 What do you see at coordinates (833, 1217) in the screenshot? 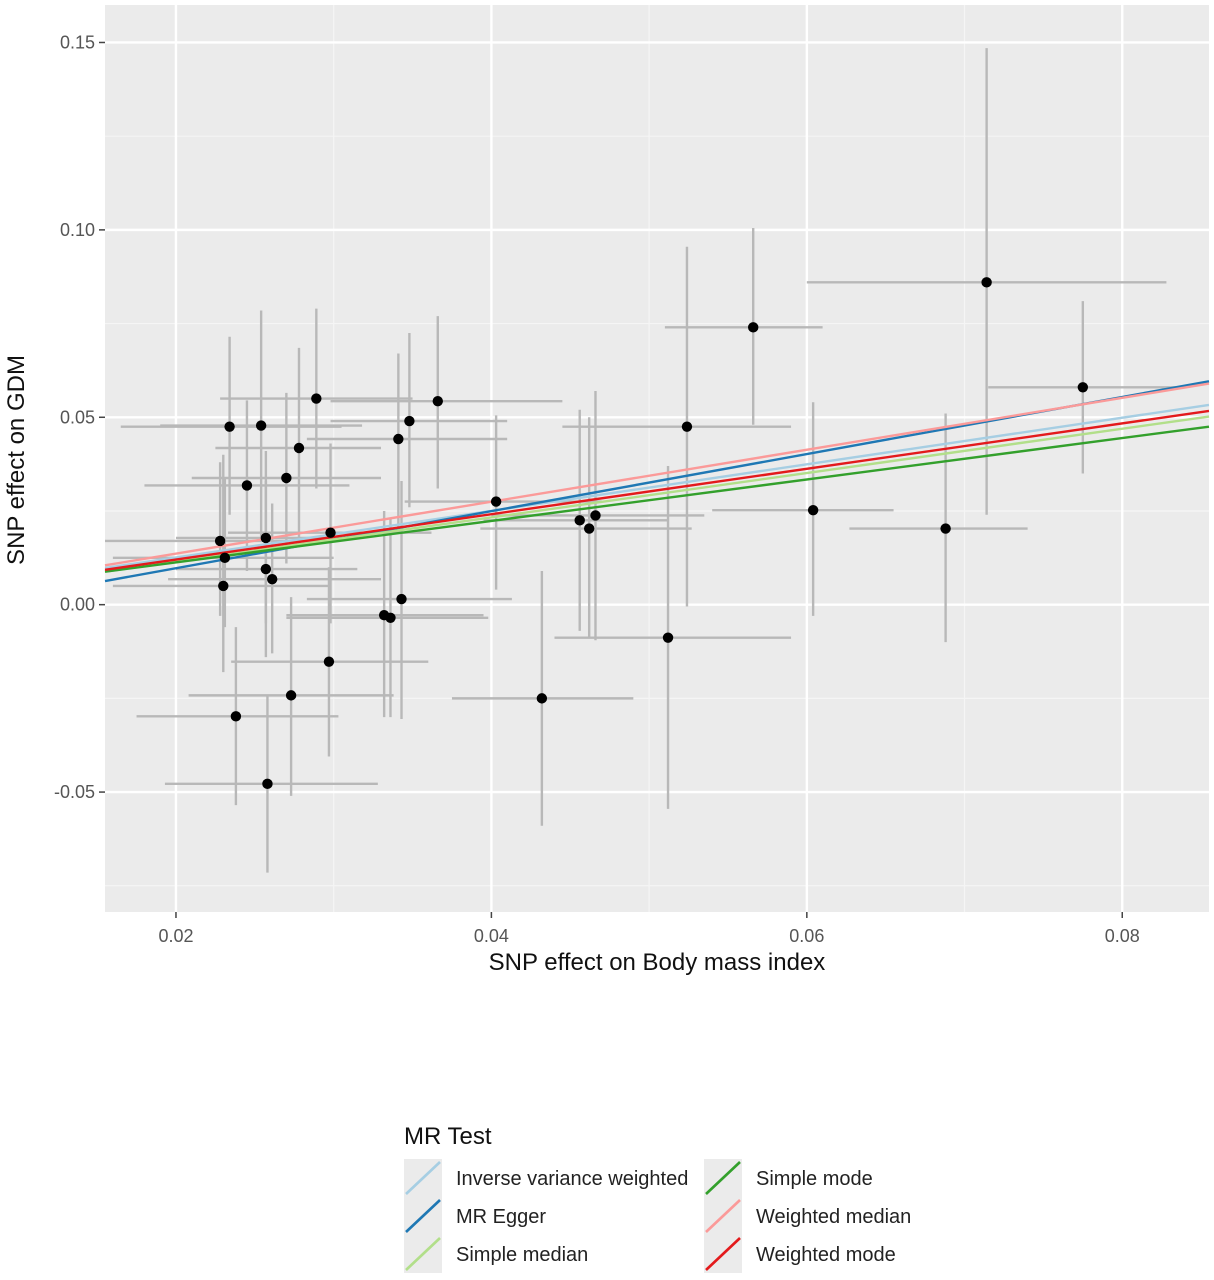
I see `legend-label: Weighted median` at bounding box center [833, 1217].